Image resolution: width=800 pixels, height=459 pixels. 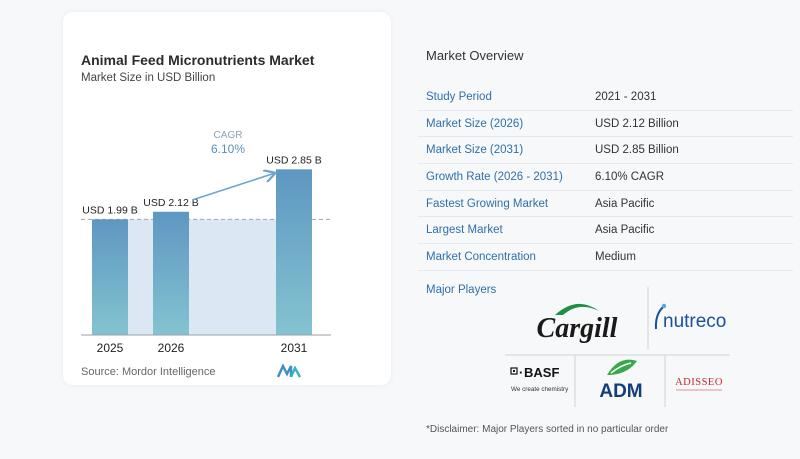 I want to click on x-tick-label: 2031, so click(x=294, y=348).